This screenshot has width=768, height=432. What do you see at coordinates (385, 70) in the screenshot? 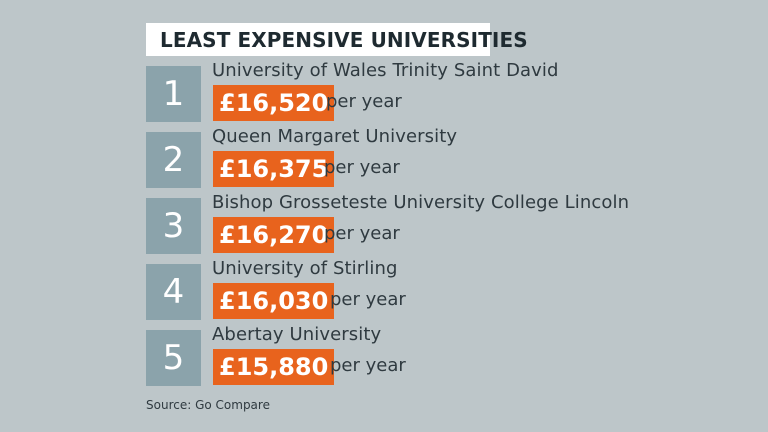
I see `university-name: University of Wales Trinity Saint David` at bounding box center [385, 70].